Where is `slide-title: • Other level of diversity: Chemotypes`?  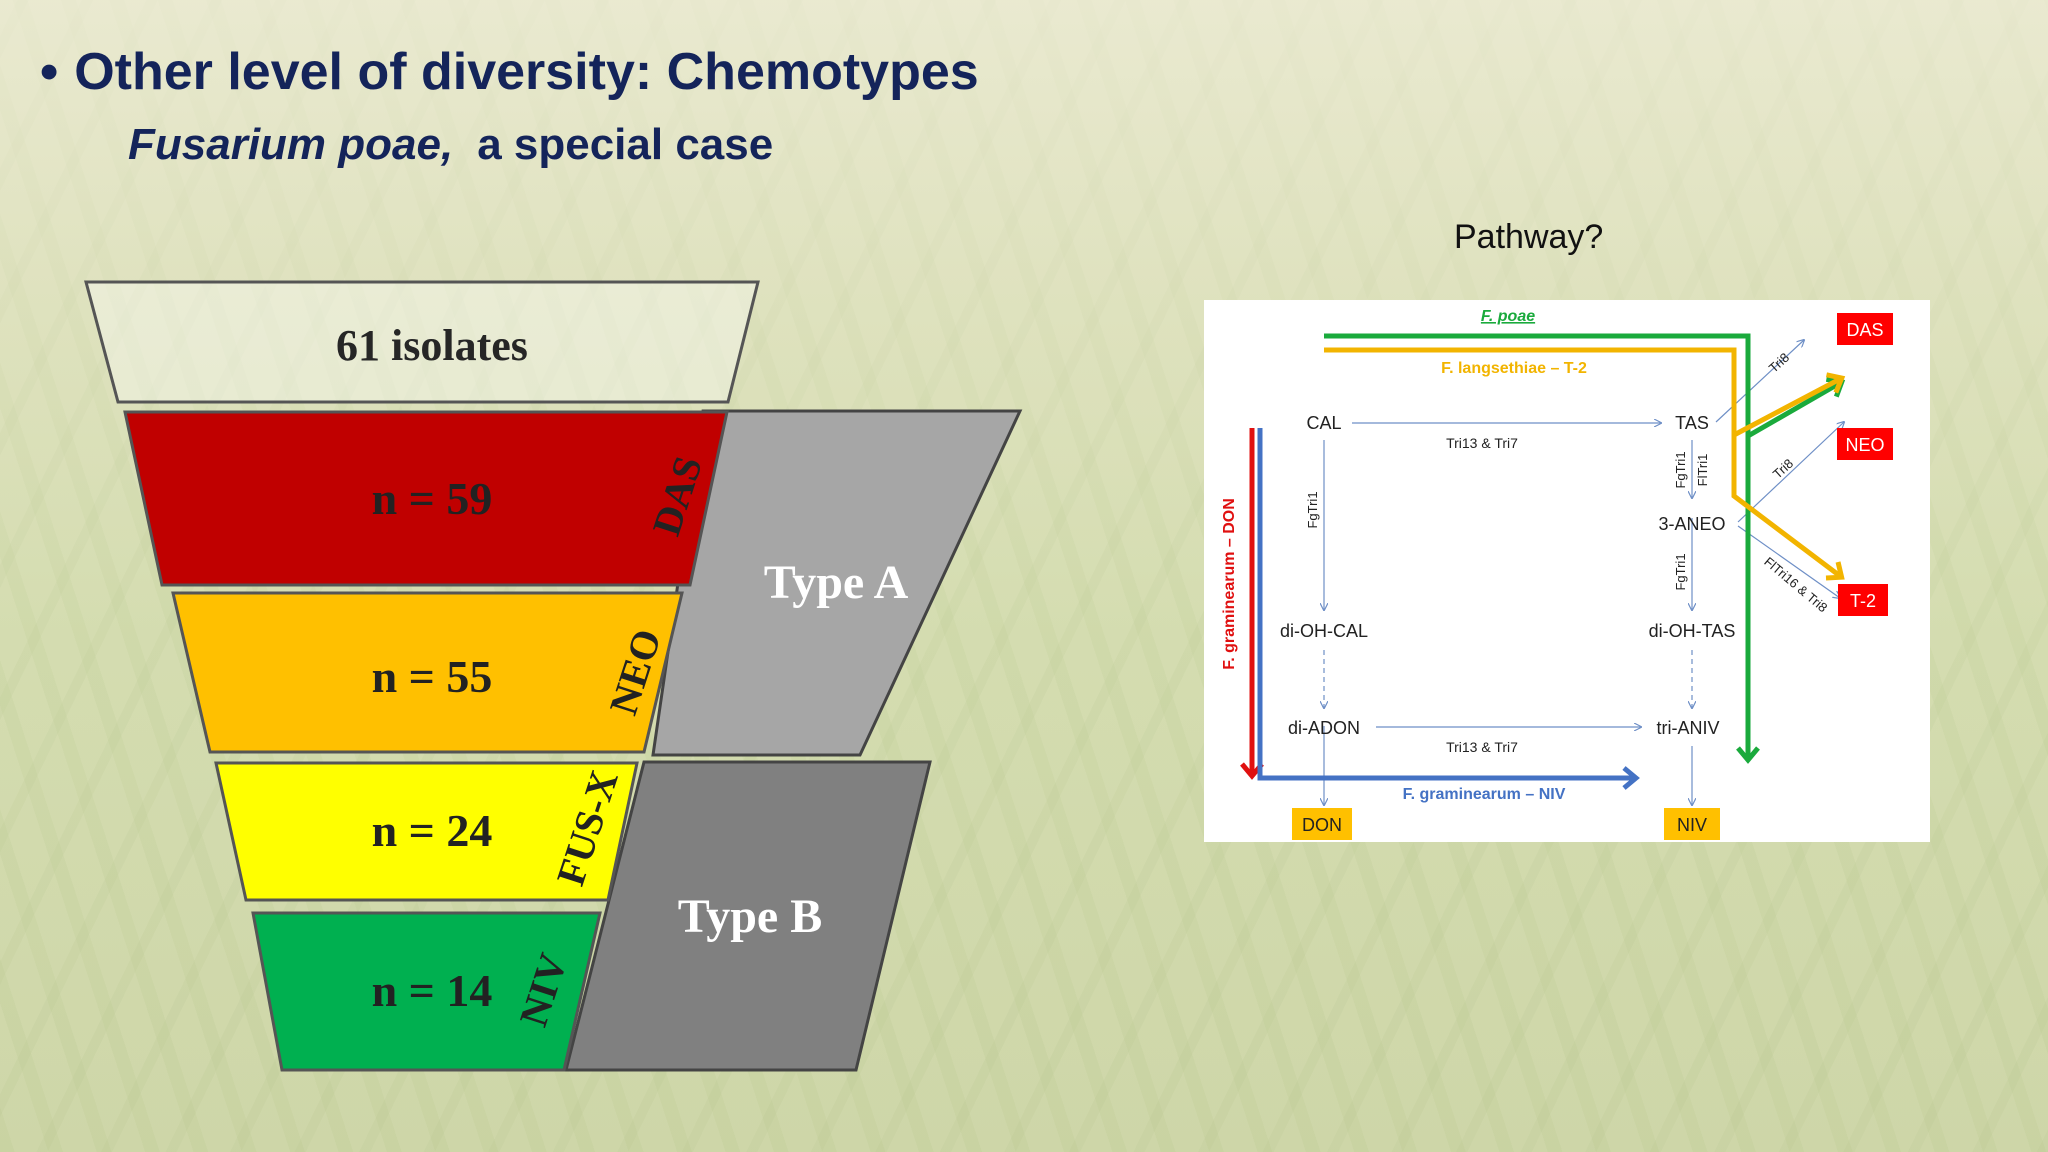 slide-title: • Other level of diversity: Chemotypes is located at coordinates (509, 72).